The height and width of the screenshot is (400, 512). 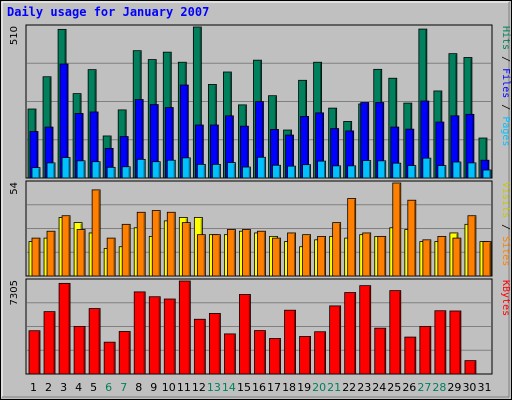 I want to click on bar-files-day-21-shade, so click(x=338, y=153).